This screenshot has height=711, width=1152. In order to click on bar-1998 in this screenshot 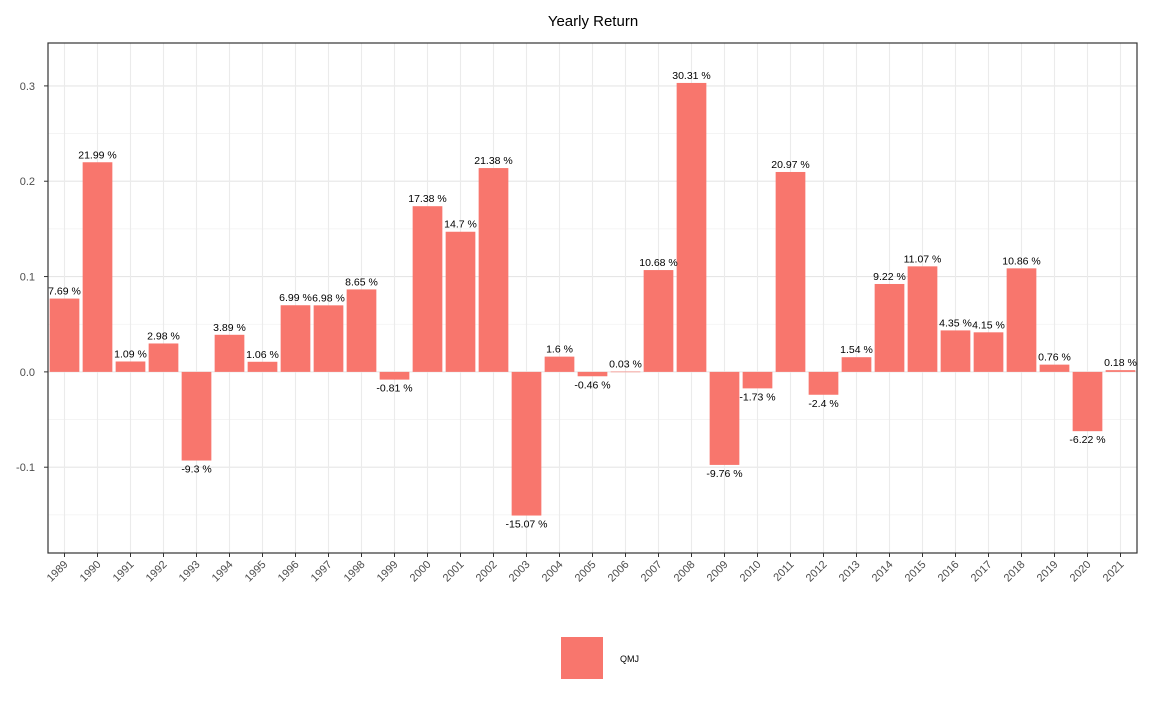, I will do `click(361, 330)`.